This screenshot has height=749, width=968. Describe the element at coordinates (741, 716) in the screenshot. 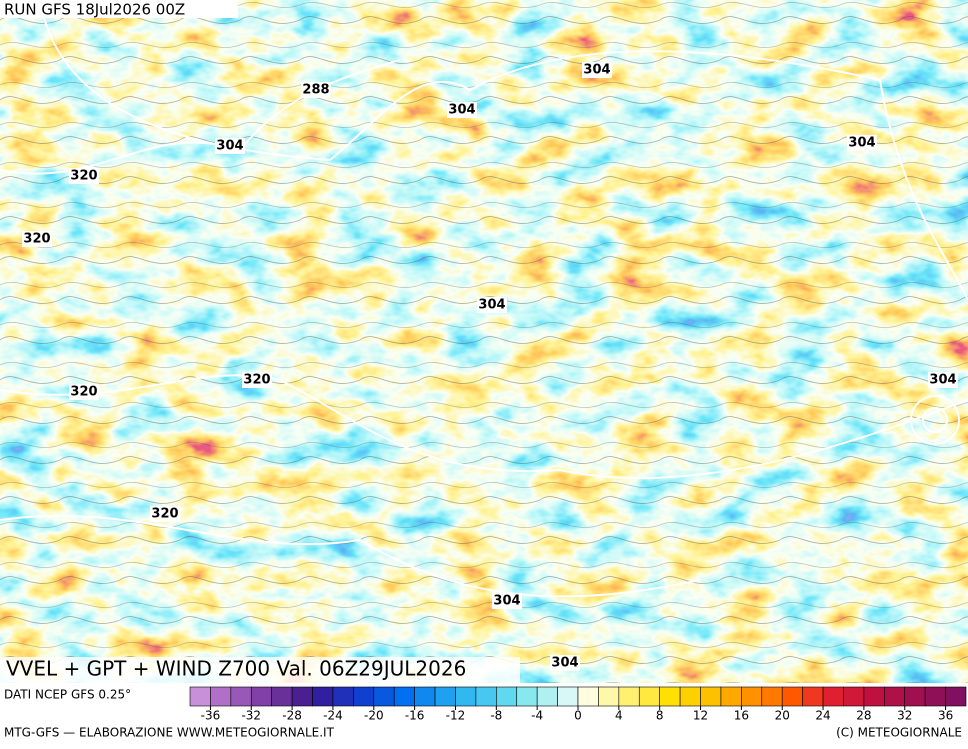

I see `colorbar-tick-label: 16` at that location.